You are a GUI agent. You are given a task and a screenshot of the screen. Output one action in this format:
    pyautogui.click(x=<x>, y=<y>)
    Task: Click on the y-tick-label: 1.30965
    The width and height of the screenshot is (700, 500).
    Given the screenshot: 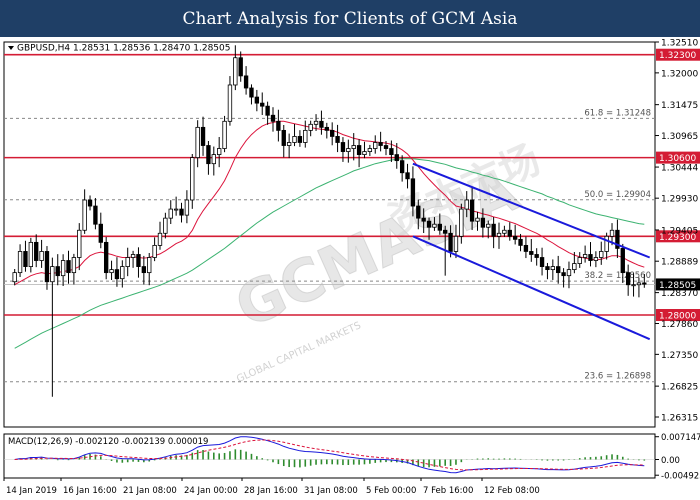 What is the action you would take?
    pyautogui.click(x=679, y=137)
    